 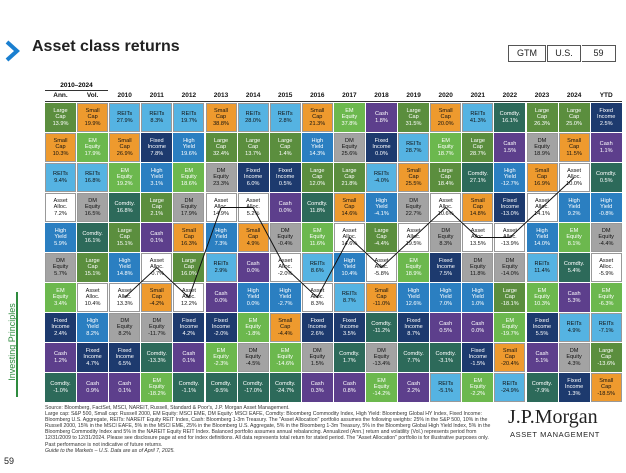 What do you see at coordinates (317, 244) in the screenshot?
I see `return-value: 11.6%` at bounding box center [317, 244].